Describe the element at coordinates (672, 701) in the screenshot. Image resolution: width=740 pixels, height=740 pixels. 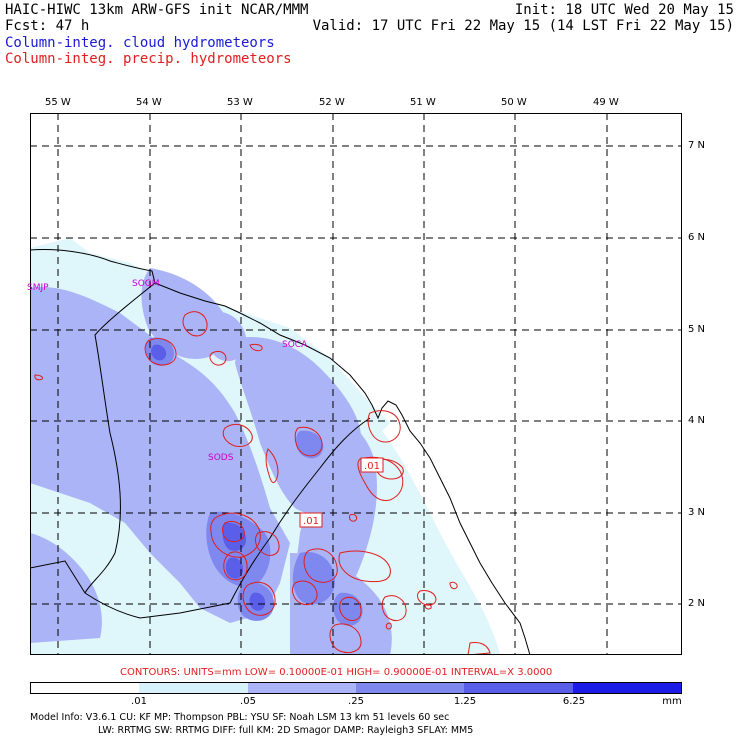
I see `legend-units: mm` at that location.